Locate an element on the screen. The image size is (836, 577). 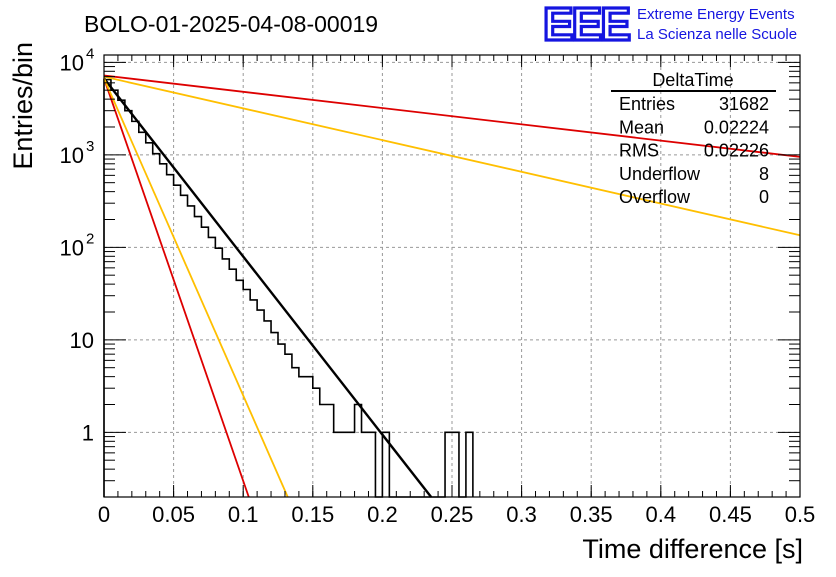
x-tick-label: 0.25 is located at coordinates (452, 514).